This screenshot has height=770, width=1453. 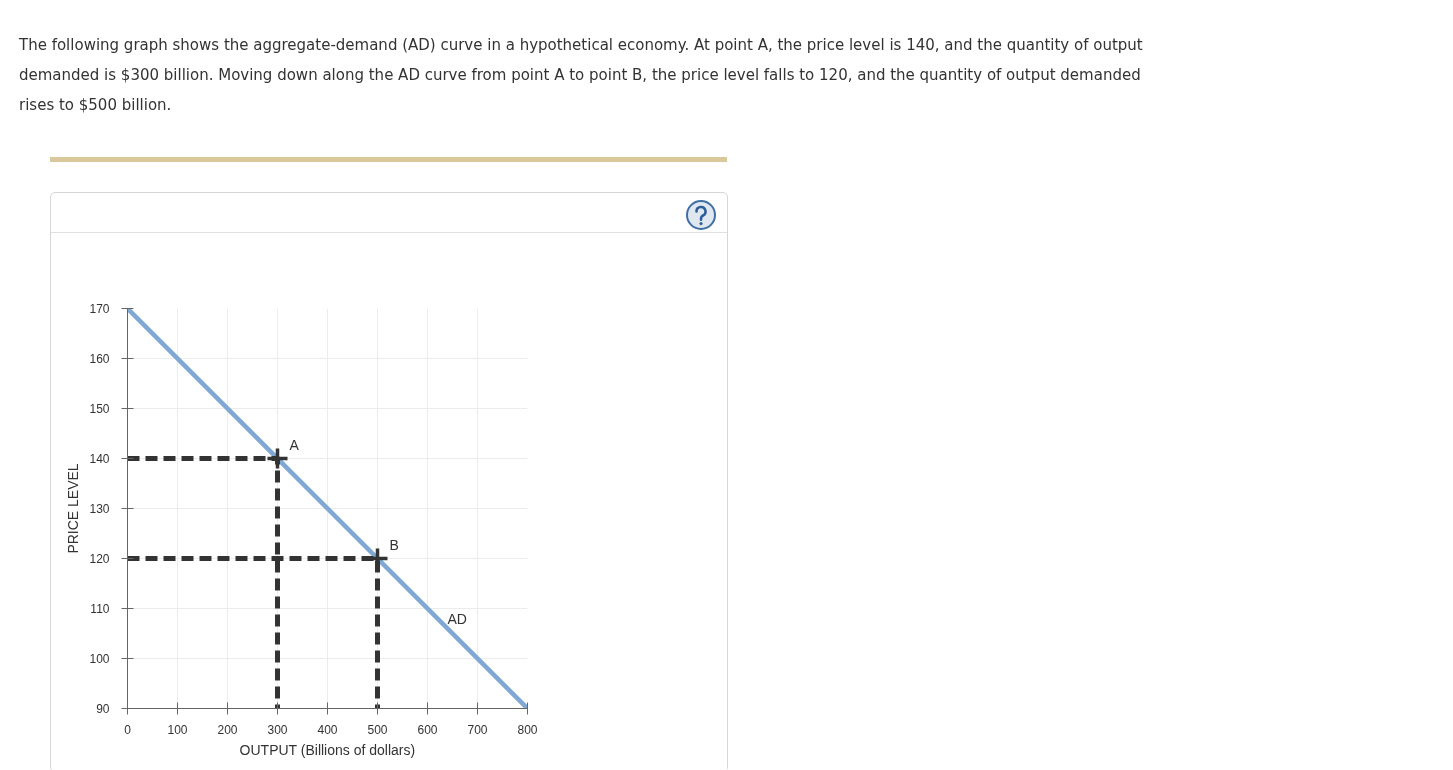 I want to click on x-tick-label: 200, so click(x=227, y=729).